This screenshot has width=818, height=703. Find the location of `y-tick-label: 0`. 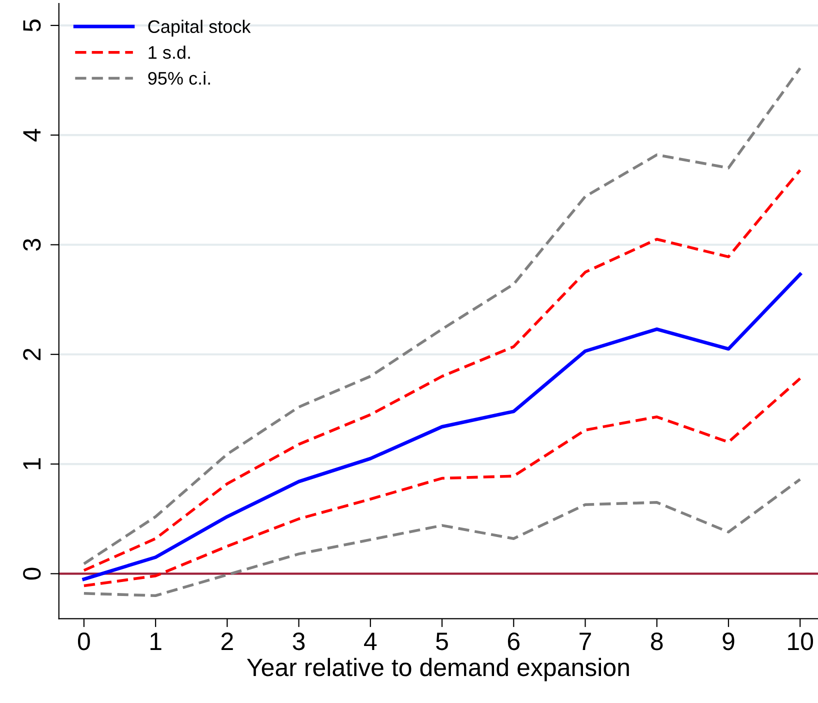

y-tick-label: 0 is located at coordinates (32, 574).